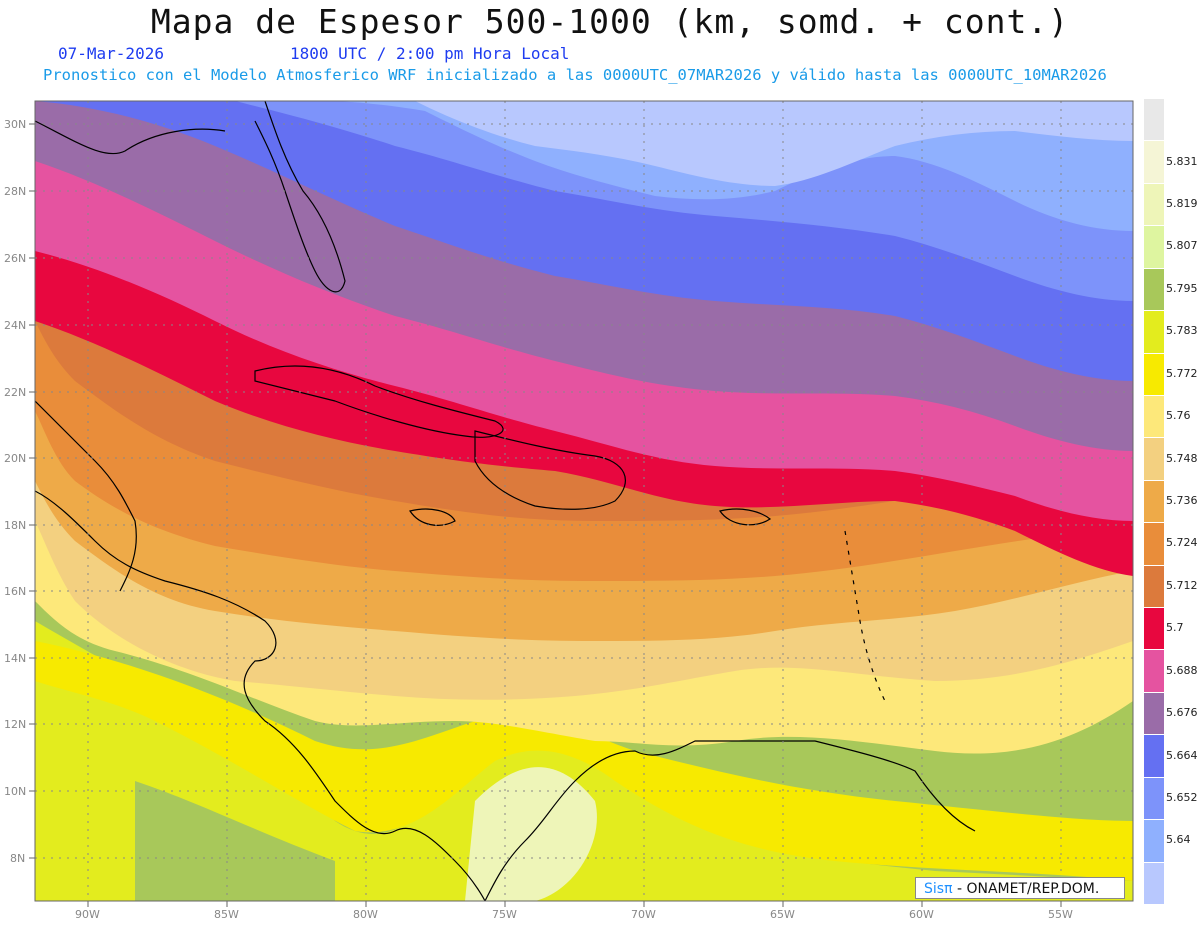  I want to click on lat-label: 30N, so click(15, 124).